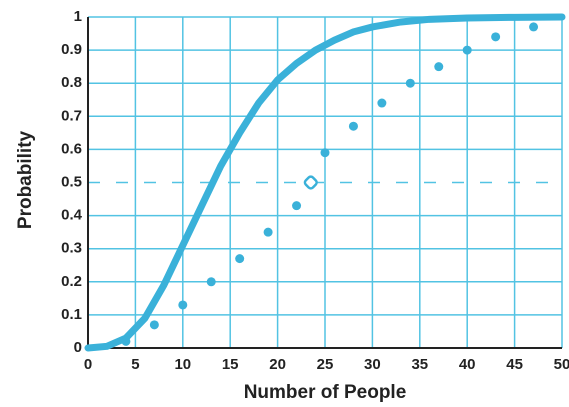  Describe the element at coordinates (71, 281) in the screenshot. I see `y-tick-label: 0.2` at that location.